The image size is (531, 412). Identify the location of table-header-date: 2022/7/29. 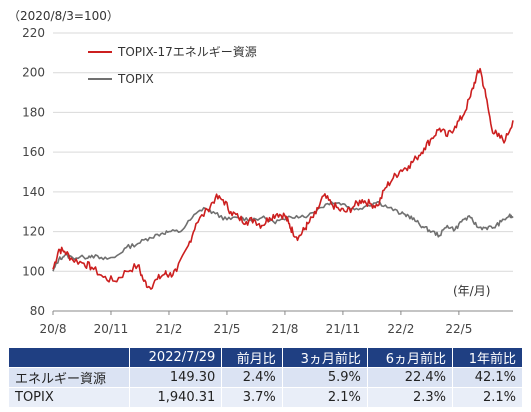
(175, 358).